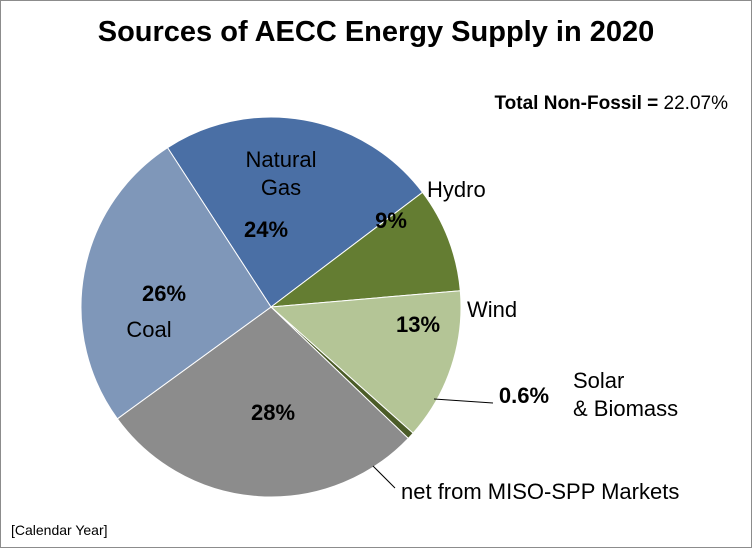 The height and width of the screenshot is (548, 752). Describe the element at coordinates (524, 395) in the screenshot. I see `pct-label-solar-biomass: 0.6%` at that location.